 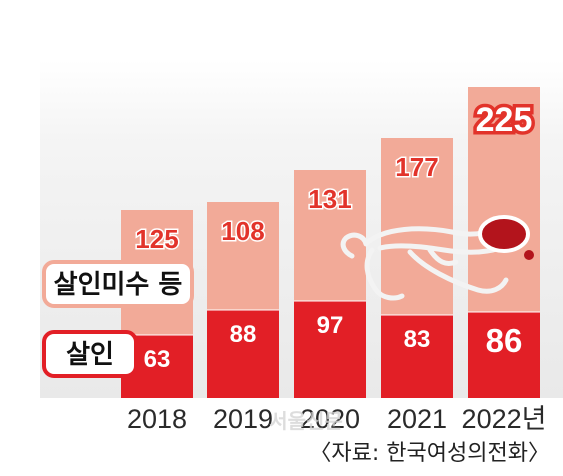 I want to click on value-label-attempt-1: 108, so click(x=242, y=231).